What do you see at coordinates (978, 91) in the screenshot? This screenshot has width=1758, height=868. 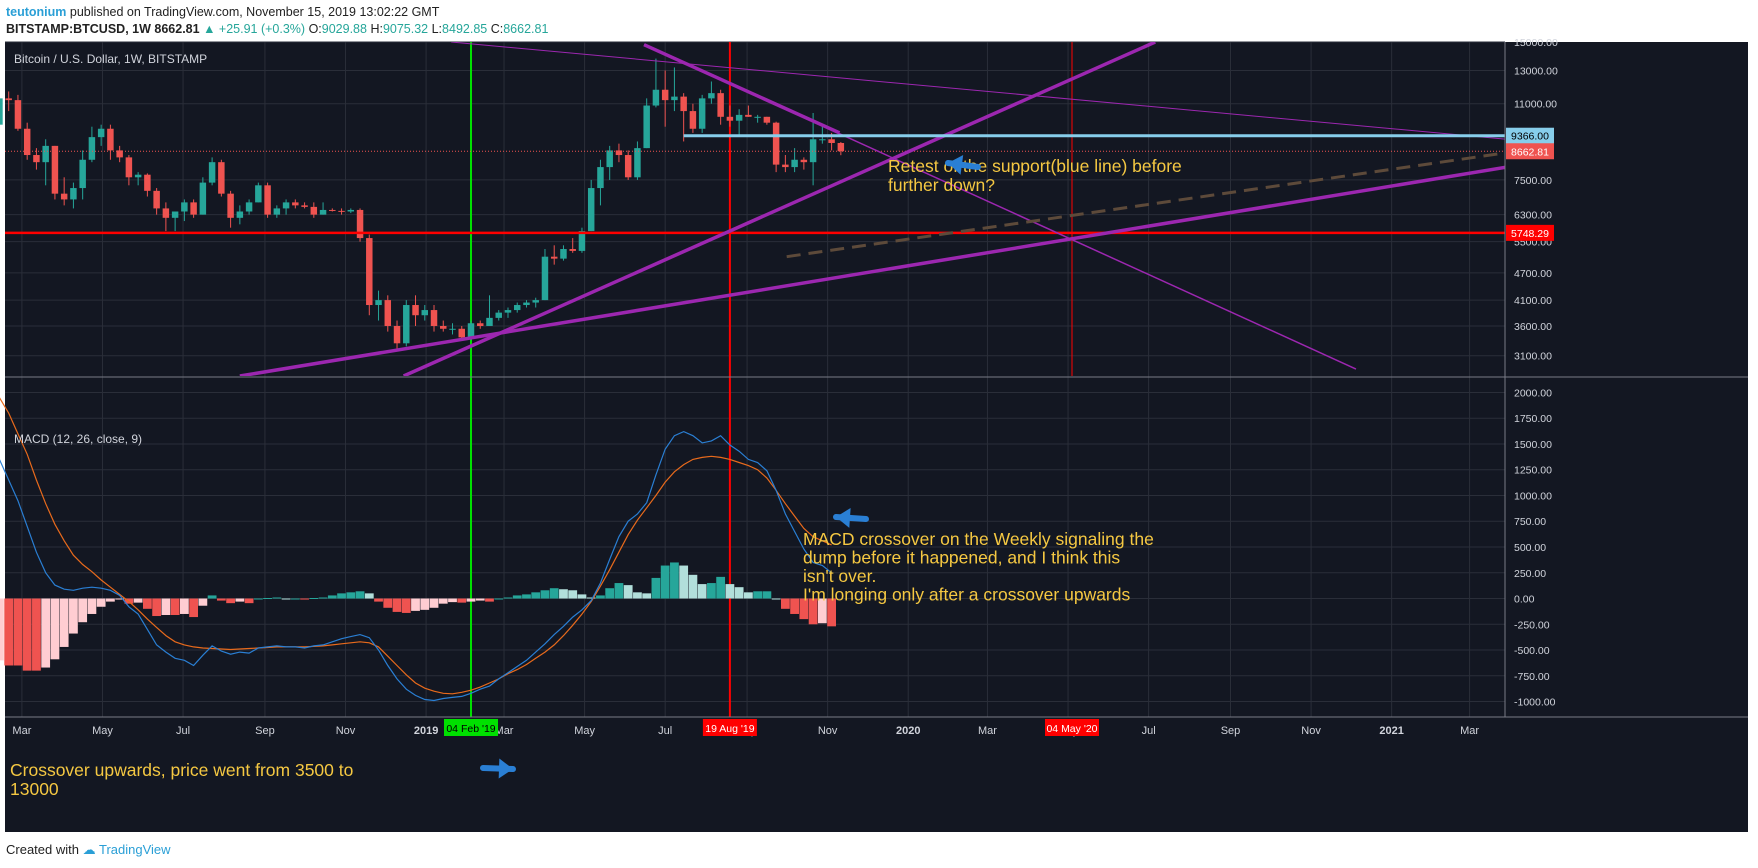 I see `long-descending-trendline` at bounding box center [978, 91].